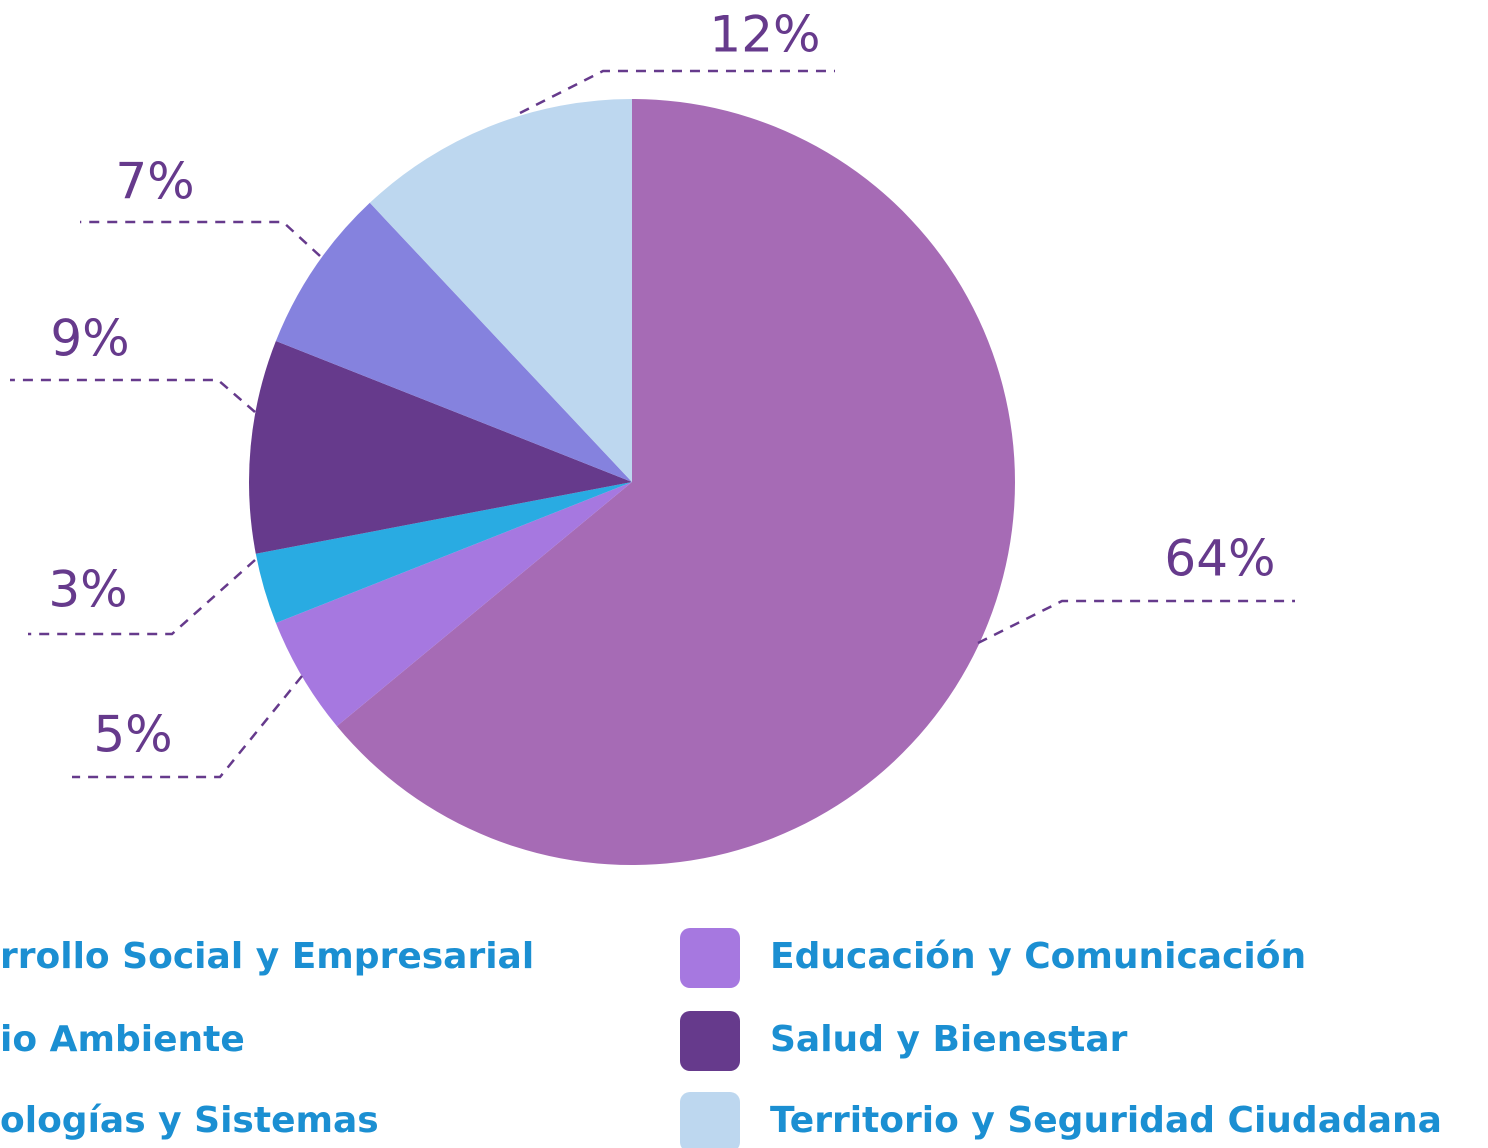  What do you see at coordinates (189, 1120) in the screenshot?
I see `legend-label: ologías y Sistemas` at bounding box center [189, 1120].